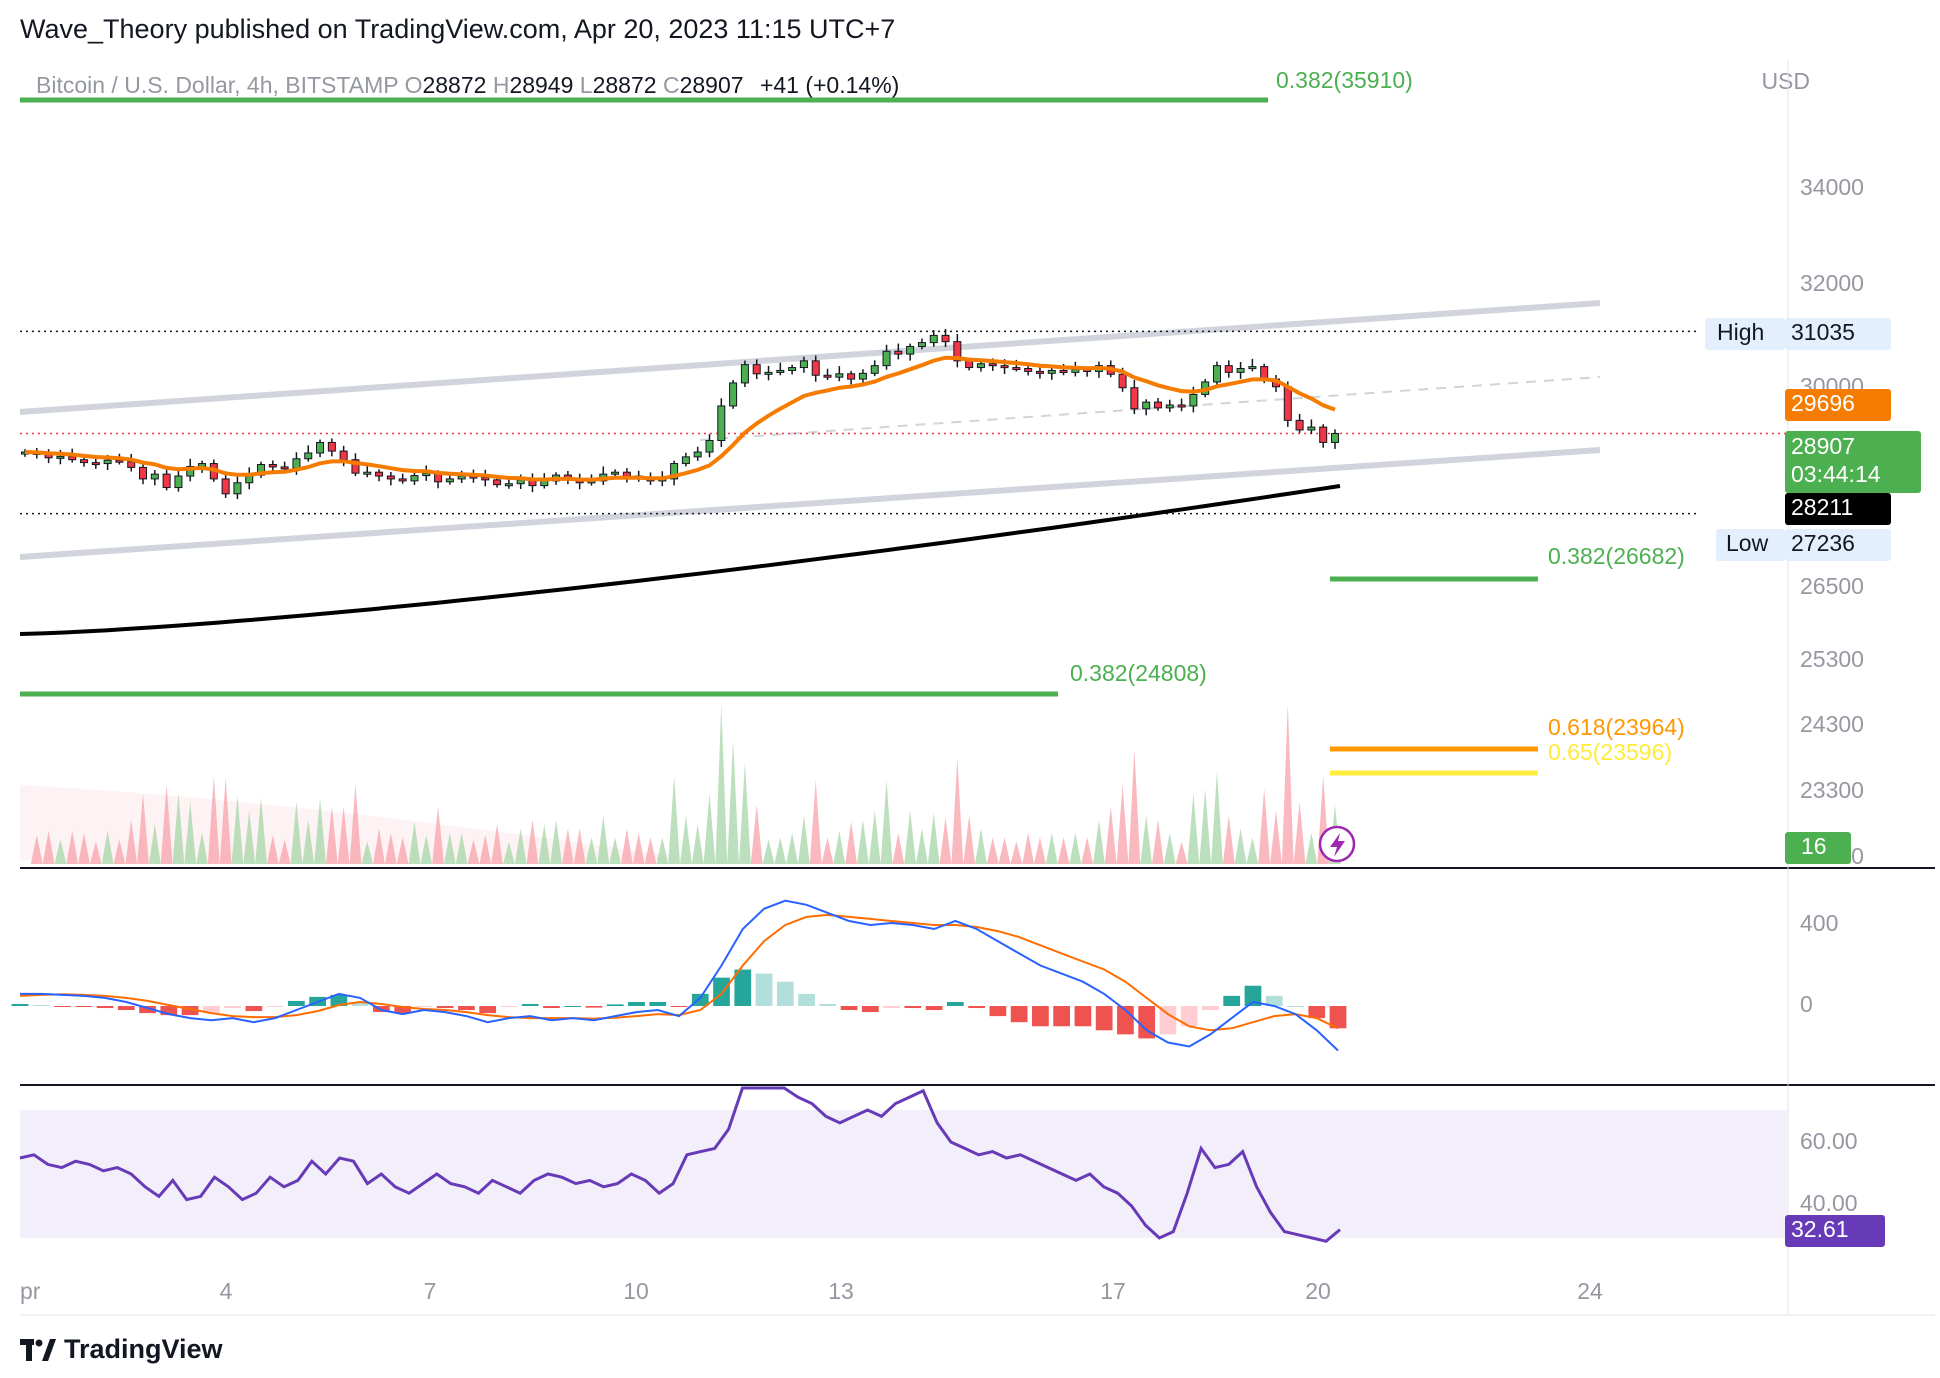  What do you see at coordinates (1823, 403) in the screenshot?
I see `ema-50-badge: 29696` at bounding box center [1823, 403].